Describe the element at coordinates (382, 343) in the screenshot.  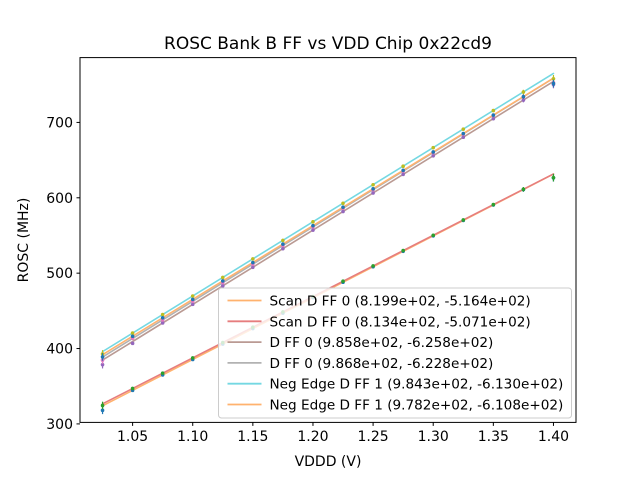
I see `legend-label: D FF 0 (9.858e+02, -6.258e+02)` at that location.